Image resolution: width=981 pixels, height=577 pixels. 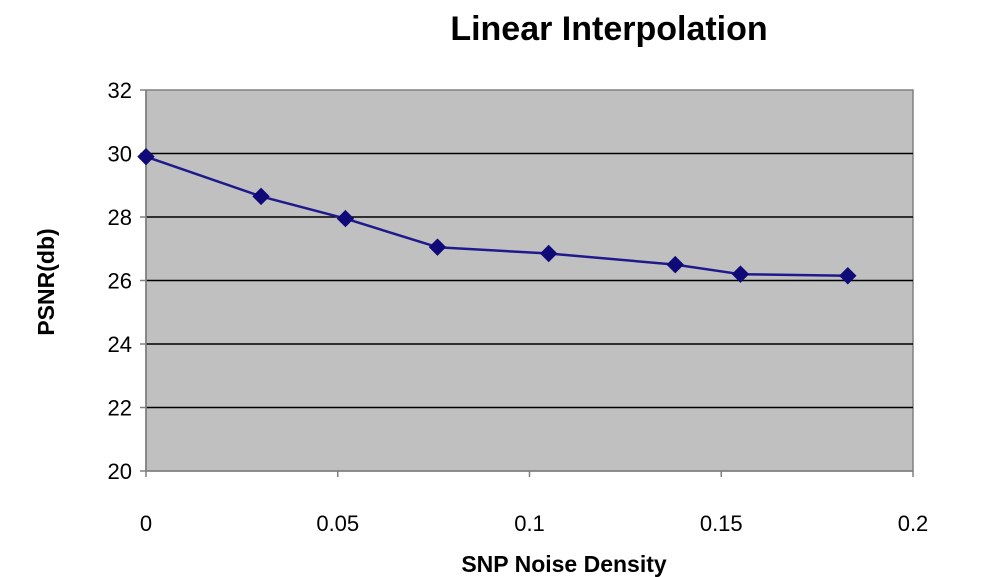 I want to click on x-tick-labels: 0 0.05 0.1 0.15 0.2, so click(x=534, y=523).